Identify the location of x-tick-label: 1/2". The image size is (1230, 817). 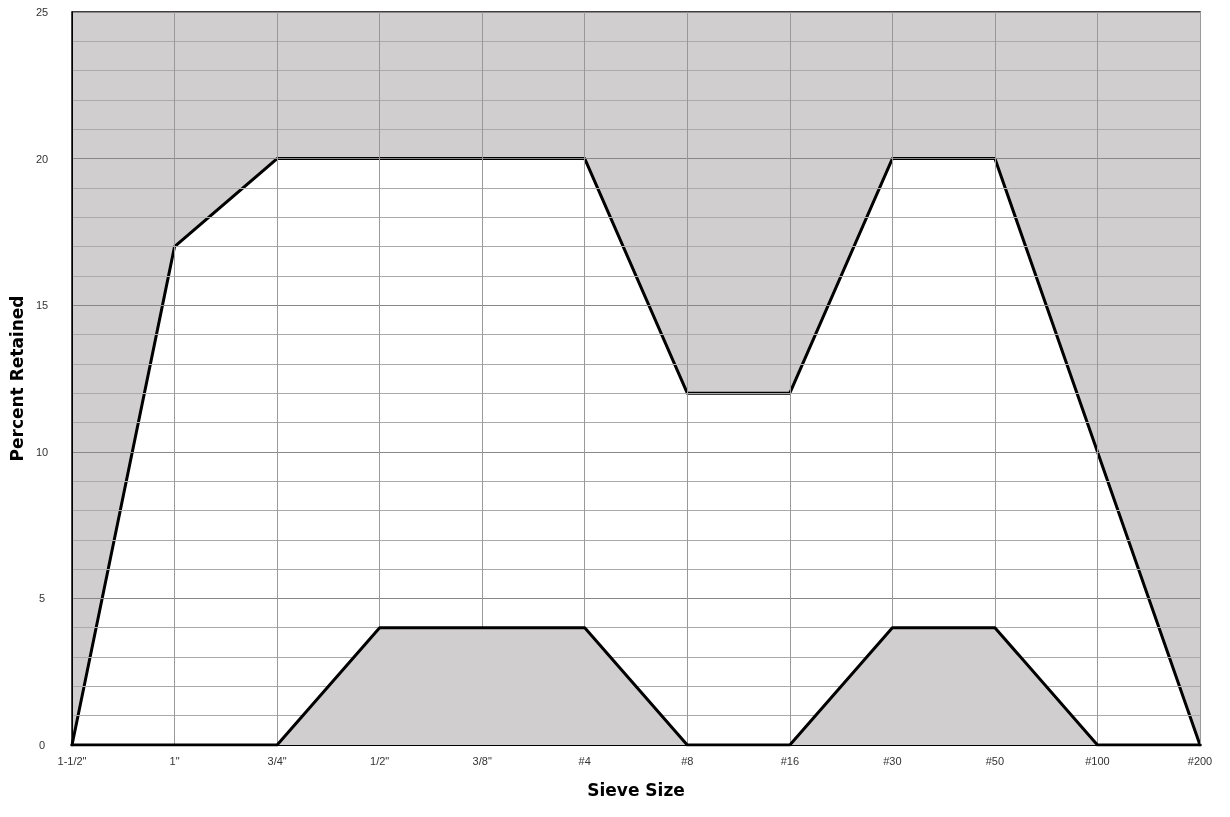
(380, 760).